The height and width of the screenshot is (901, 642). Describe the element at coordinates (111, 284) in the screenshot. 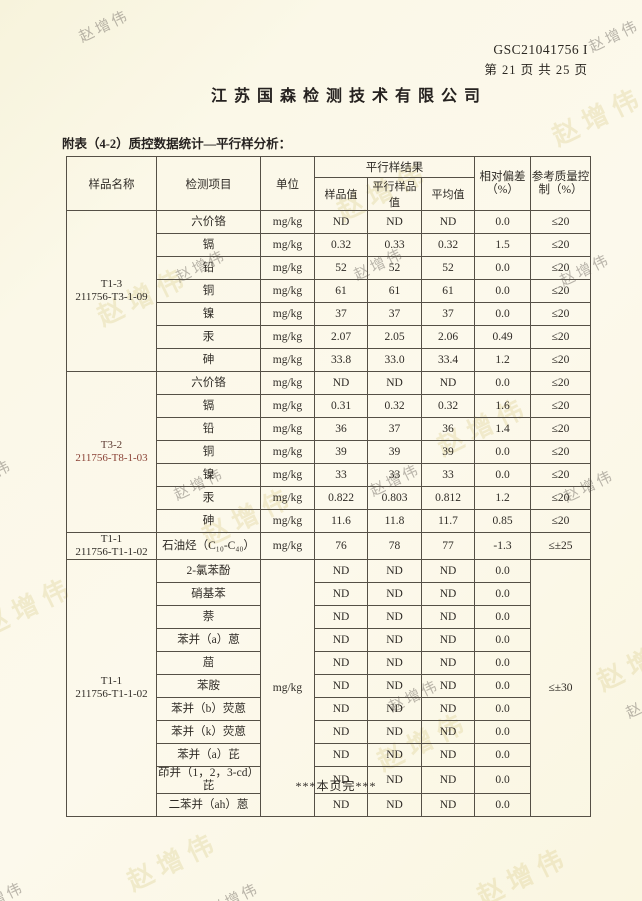

I see `sample-name: T1-3` at that location.